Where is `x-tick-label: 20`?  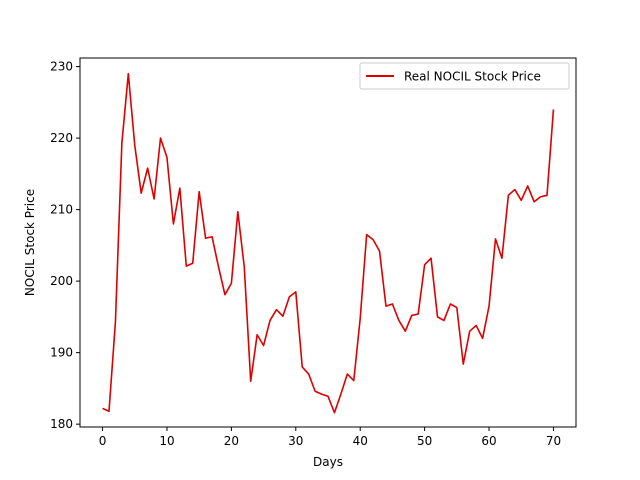
x-tick-label: 20 is located at coordinates (231, 441).